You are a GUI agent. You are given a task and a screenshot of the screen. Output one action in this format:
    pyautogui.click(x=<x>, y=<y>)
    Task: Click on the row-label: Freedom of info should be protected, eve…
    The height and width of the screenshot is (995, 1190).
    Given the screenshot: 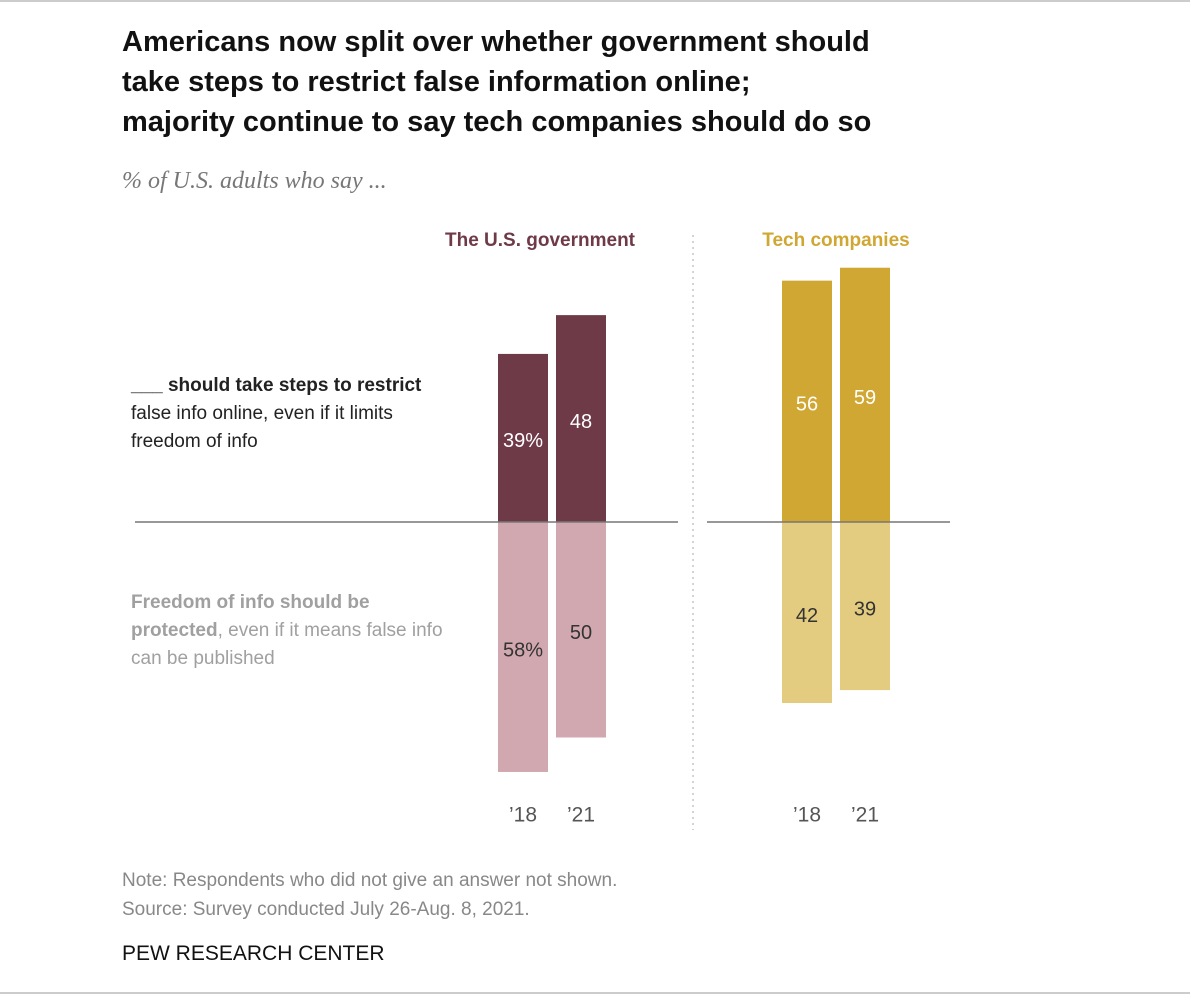 What is the action you would take?
    pyautogui.click(x=290, y=631)
    